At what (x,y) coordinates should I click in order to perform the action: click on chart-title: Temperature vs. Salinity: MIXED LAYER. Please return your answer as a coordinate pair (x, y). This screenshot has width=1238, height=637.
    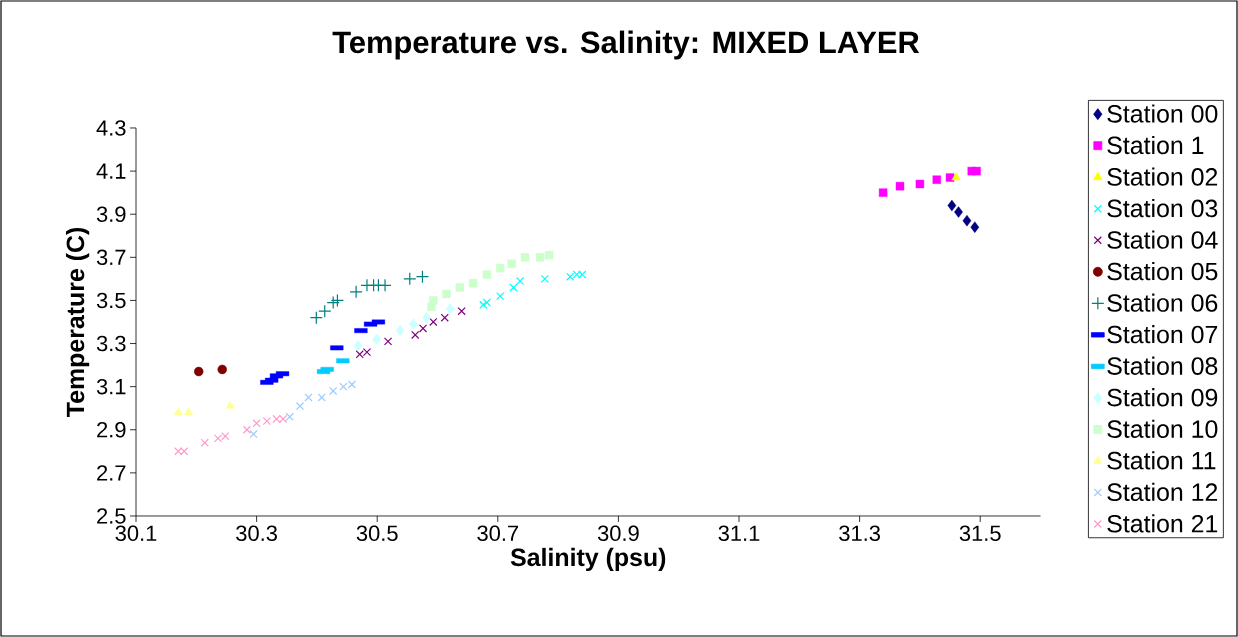
    Looking at the image, I should click on (626, 45).